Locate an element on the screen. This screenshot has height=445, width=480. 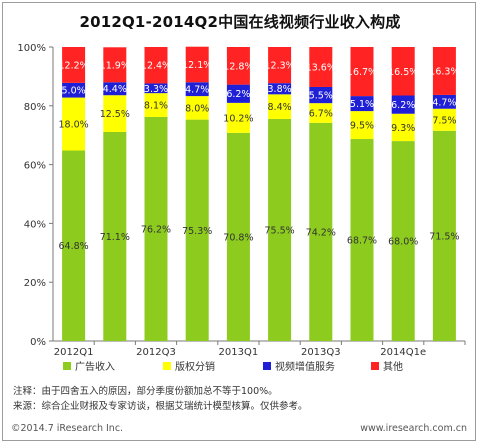
y-tick-label: 0% is located at coordinates (38, 342).